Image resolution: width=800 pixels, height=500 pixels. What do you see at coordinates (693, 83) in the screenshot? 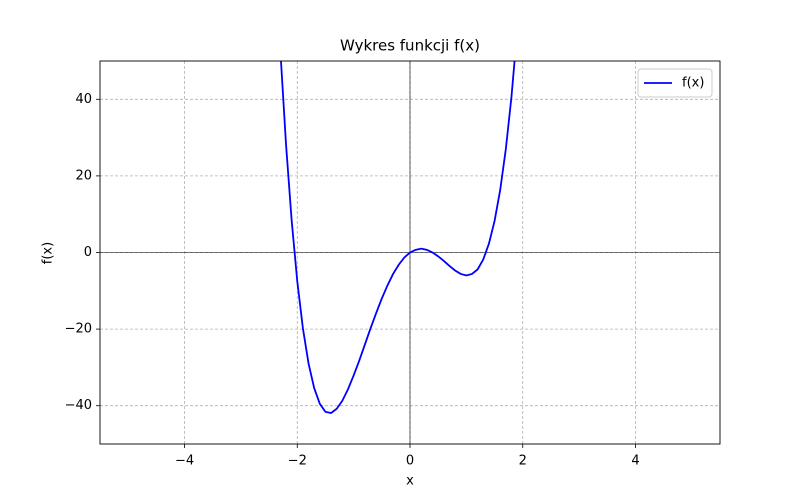
I see `legend-label: f(x)` at bounding box center [693, 83].